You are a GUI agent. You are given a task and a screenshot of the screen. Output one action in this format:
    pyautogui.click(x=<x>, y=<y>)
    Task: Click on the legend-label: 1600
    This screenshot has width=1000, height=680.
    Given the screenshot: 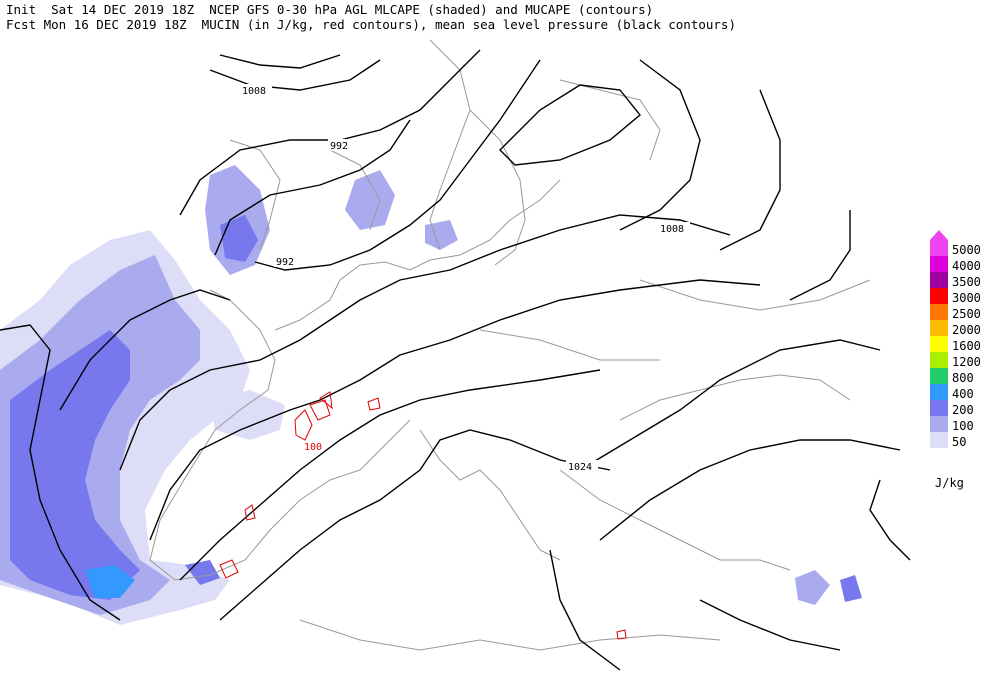 What is the action you would take?
    pyautogui.click(x=966, y=346)
    